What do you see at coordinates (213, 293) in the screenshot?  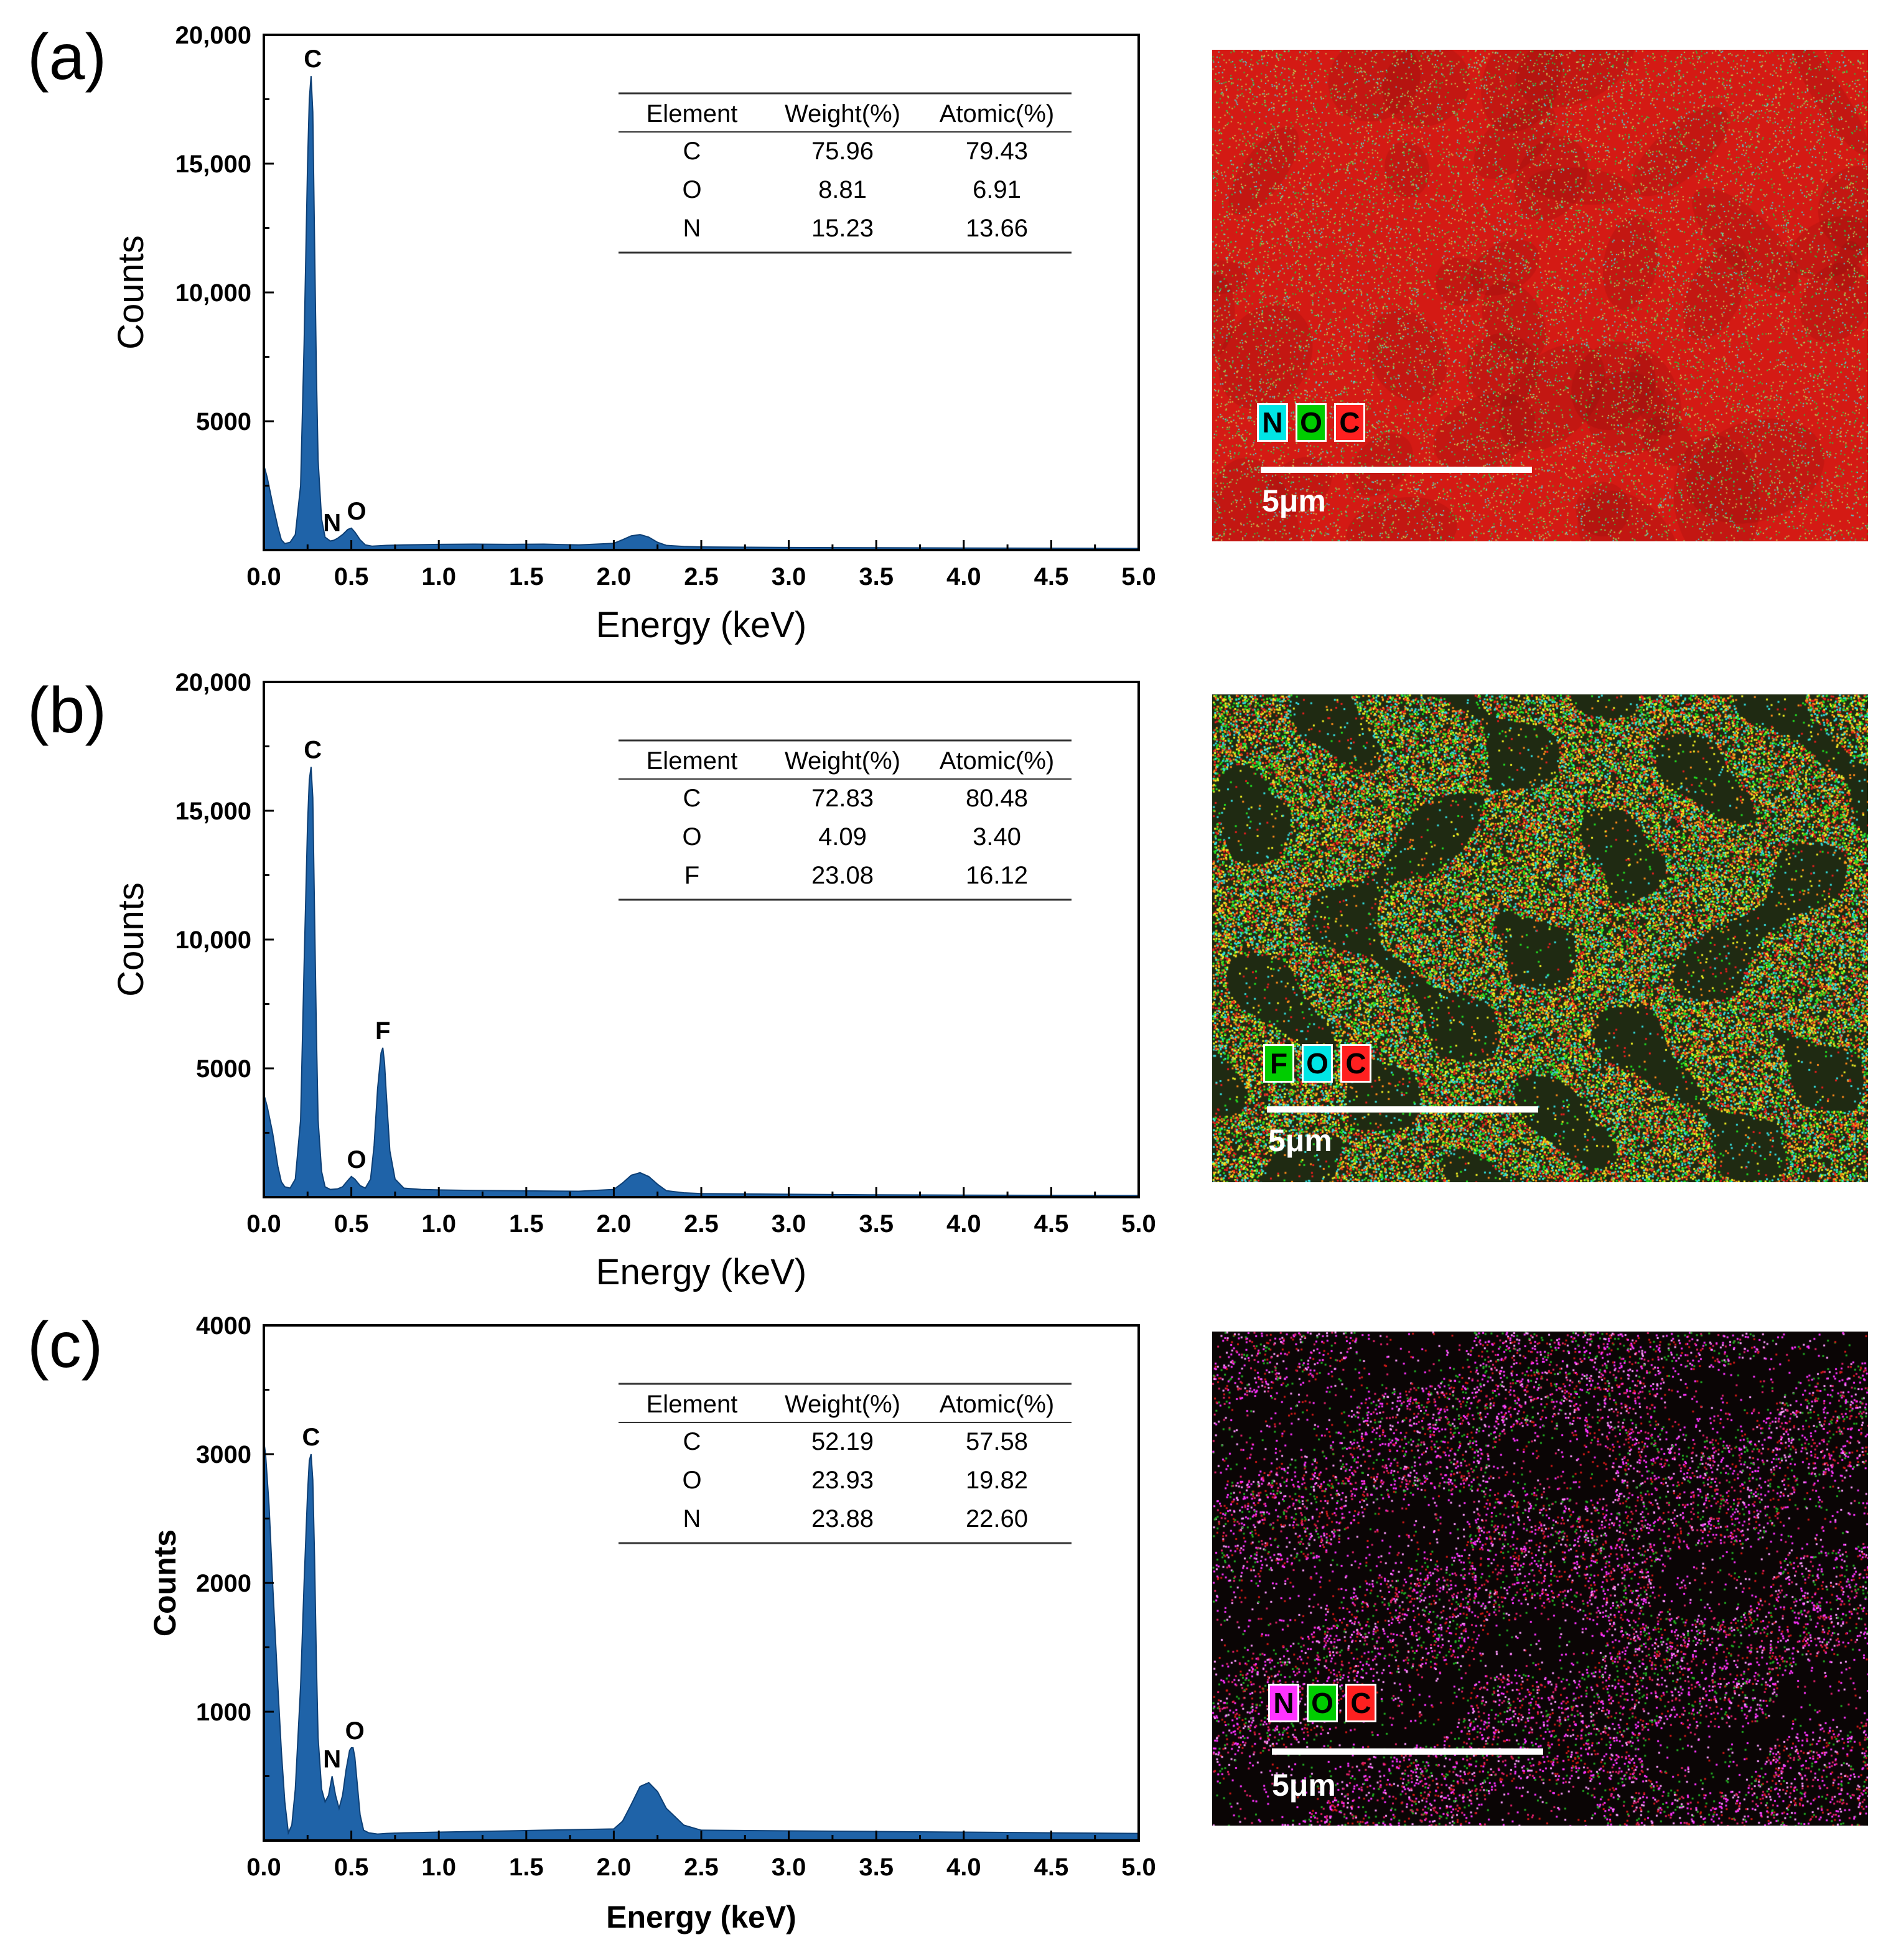 I see `y-tick-label: 10,000` at bounding box center [213, 293].